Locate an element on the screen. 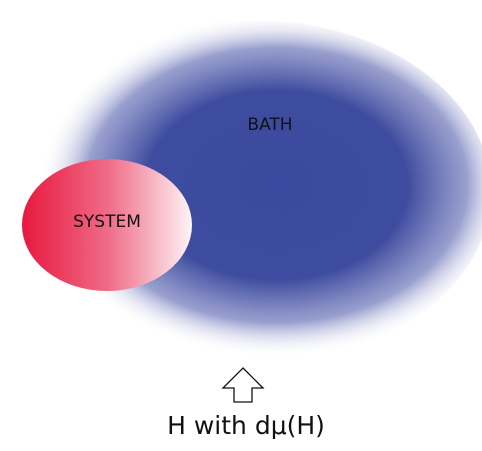 The image size is (482, 451). arrow is located at coordinates (243, 385).